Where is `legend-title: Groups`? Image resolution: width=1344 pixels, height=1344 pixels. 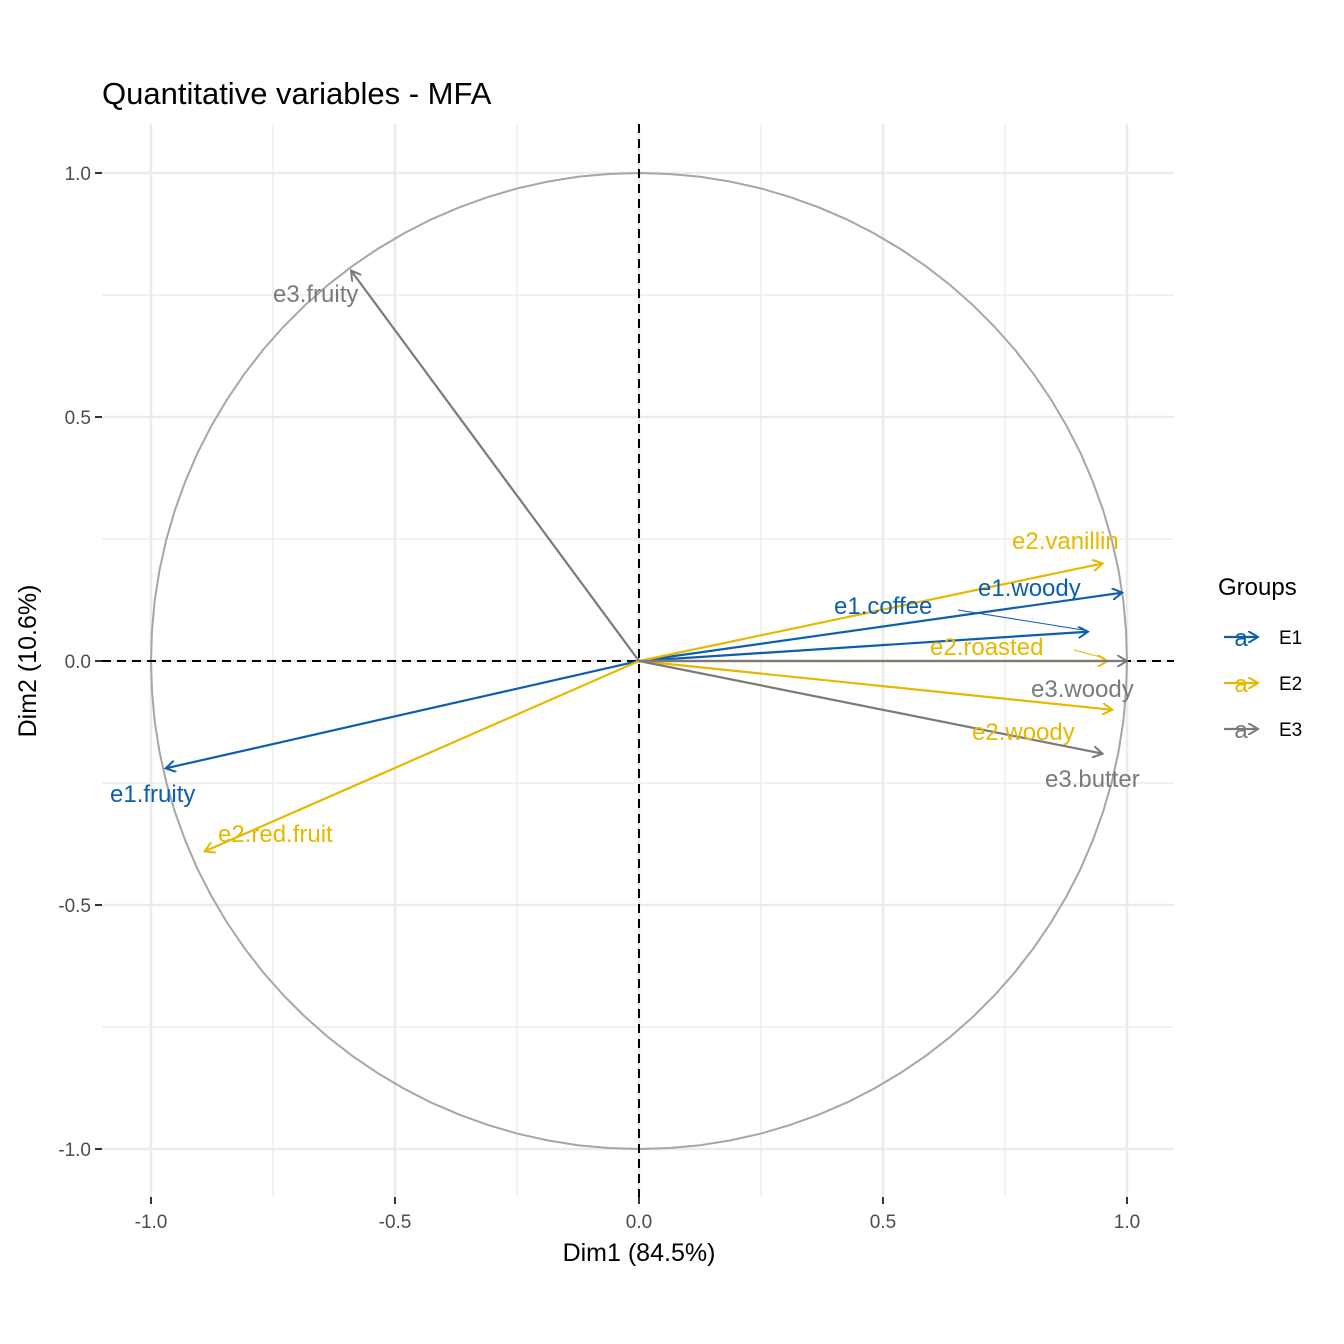
legend-title: Groups is located at coordinates (1257, 587).